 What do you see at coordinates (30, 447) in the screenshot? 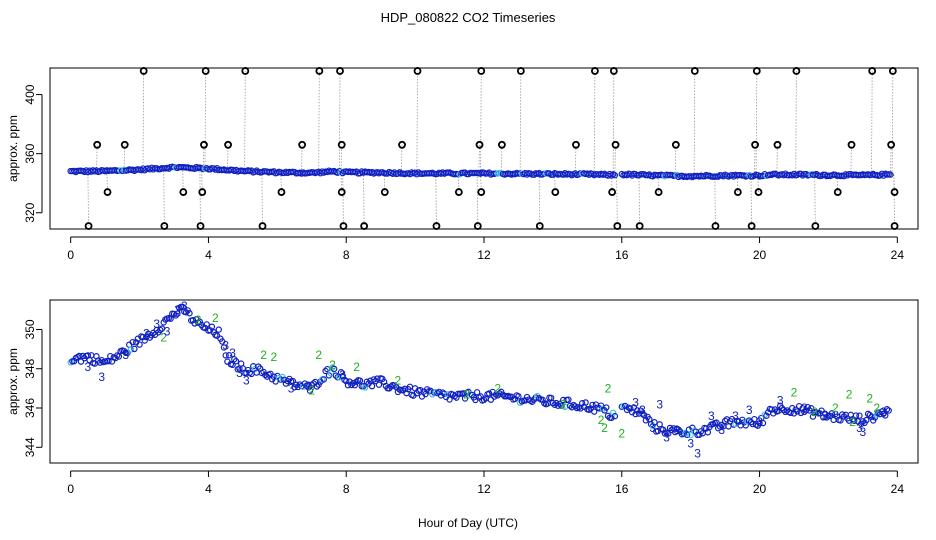
I see `bottom-y-tick-label: 344` at bounding box center [30, 447].